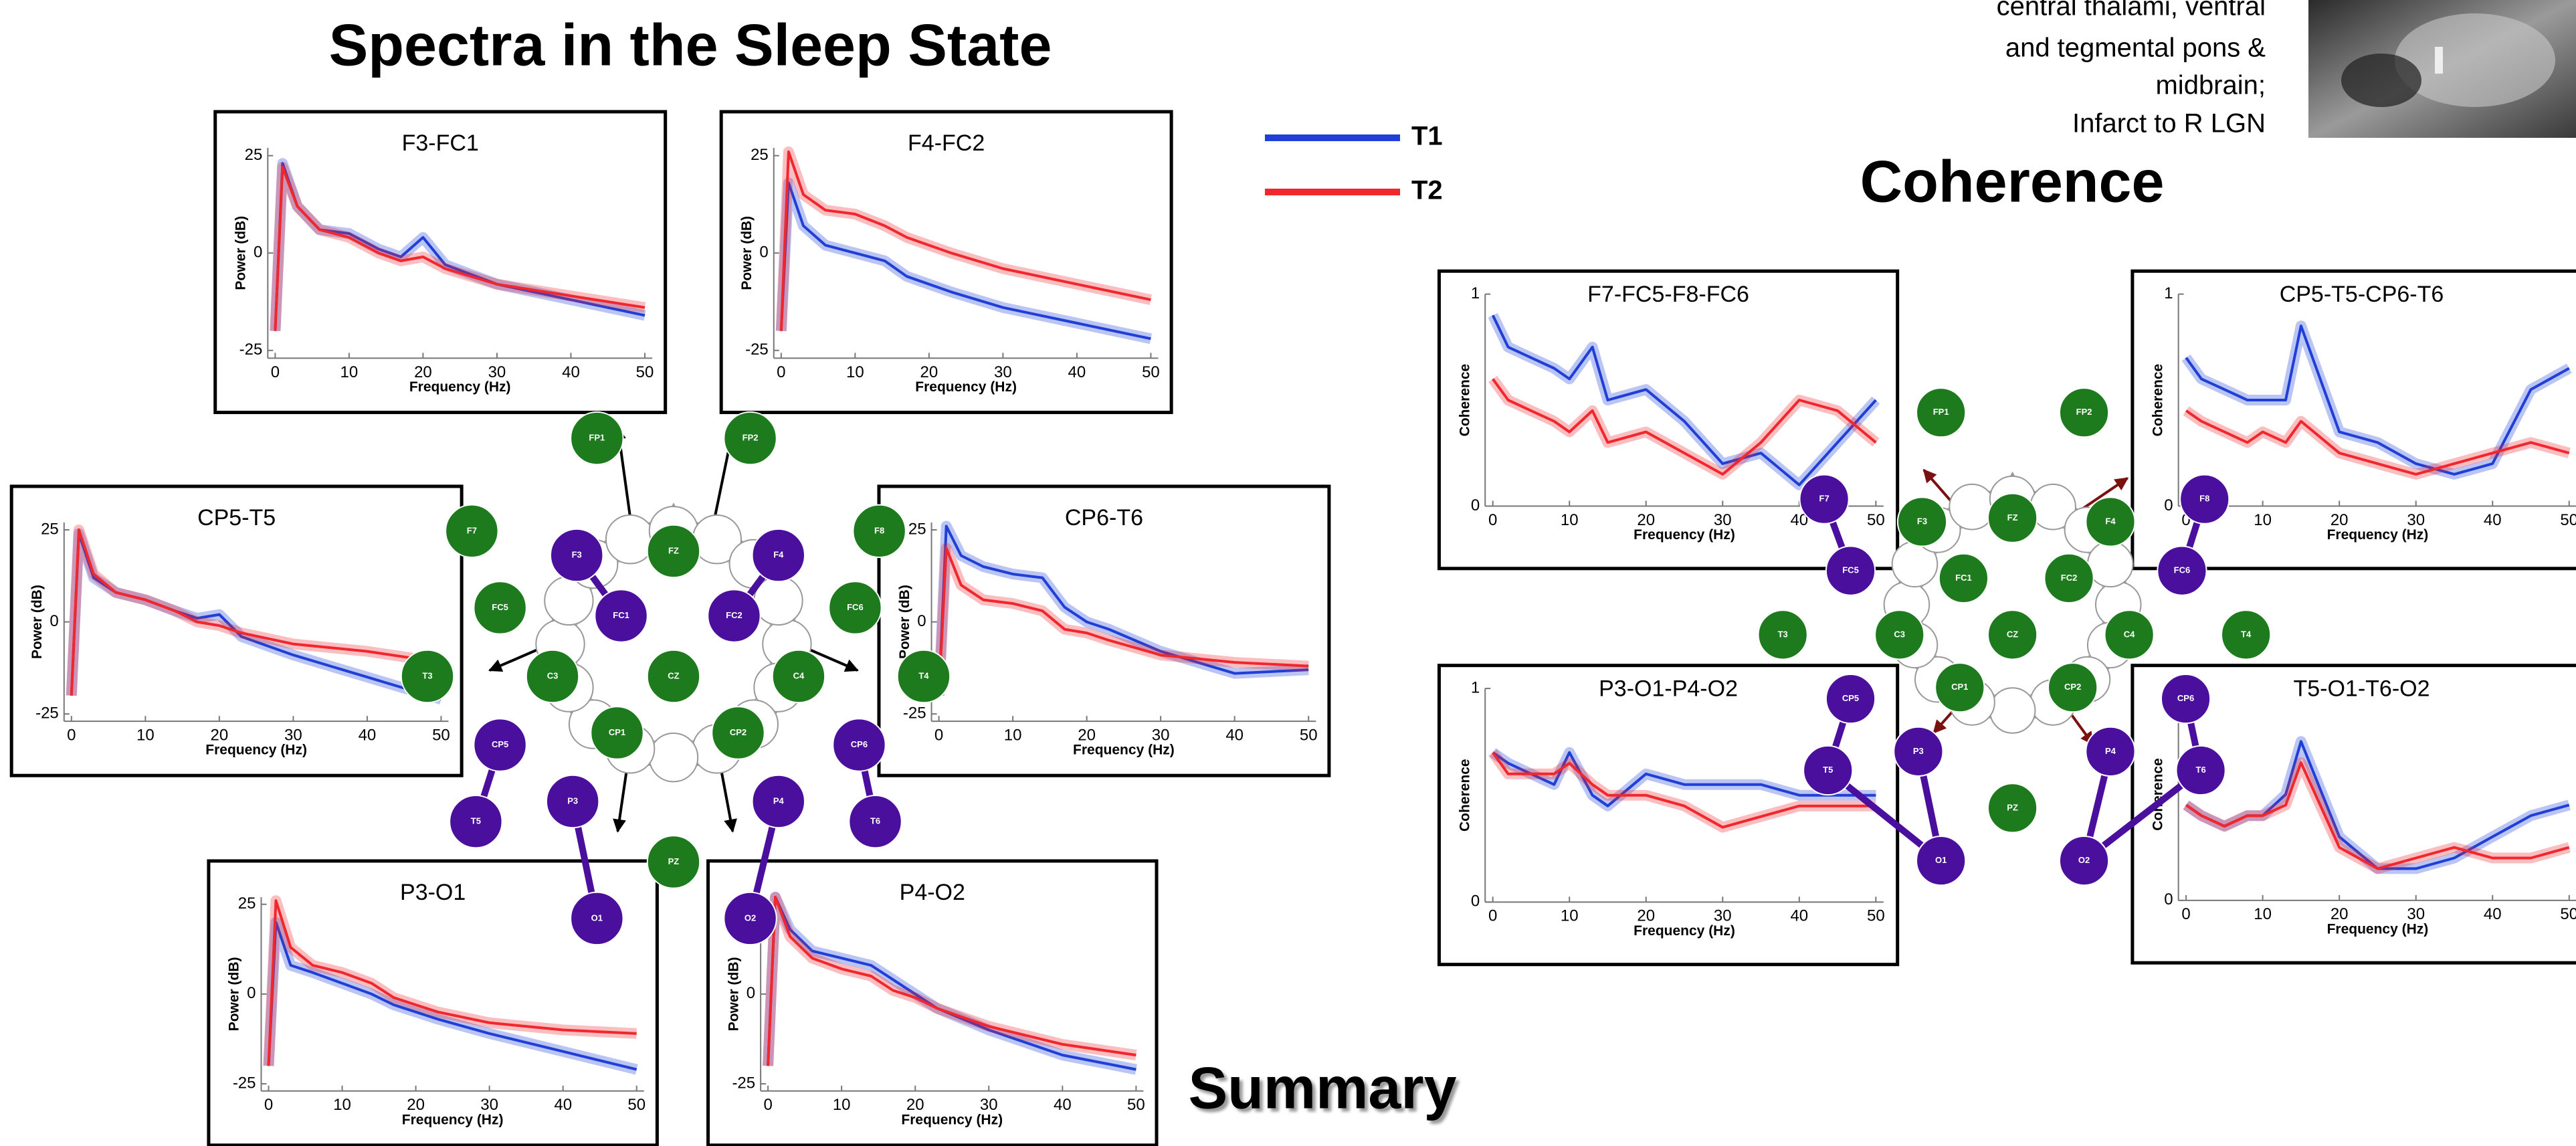  I want to click on electrode-label: T5, so click(1828, 770).